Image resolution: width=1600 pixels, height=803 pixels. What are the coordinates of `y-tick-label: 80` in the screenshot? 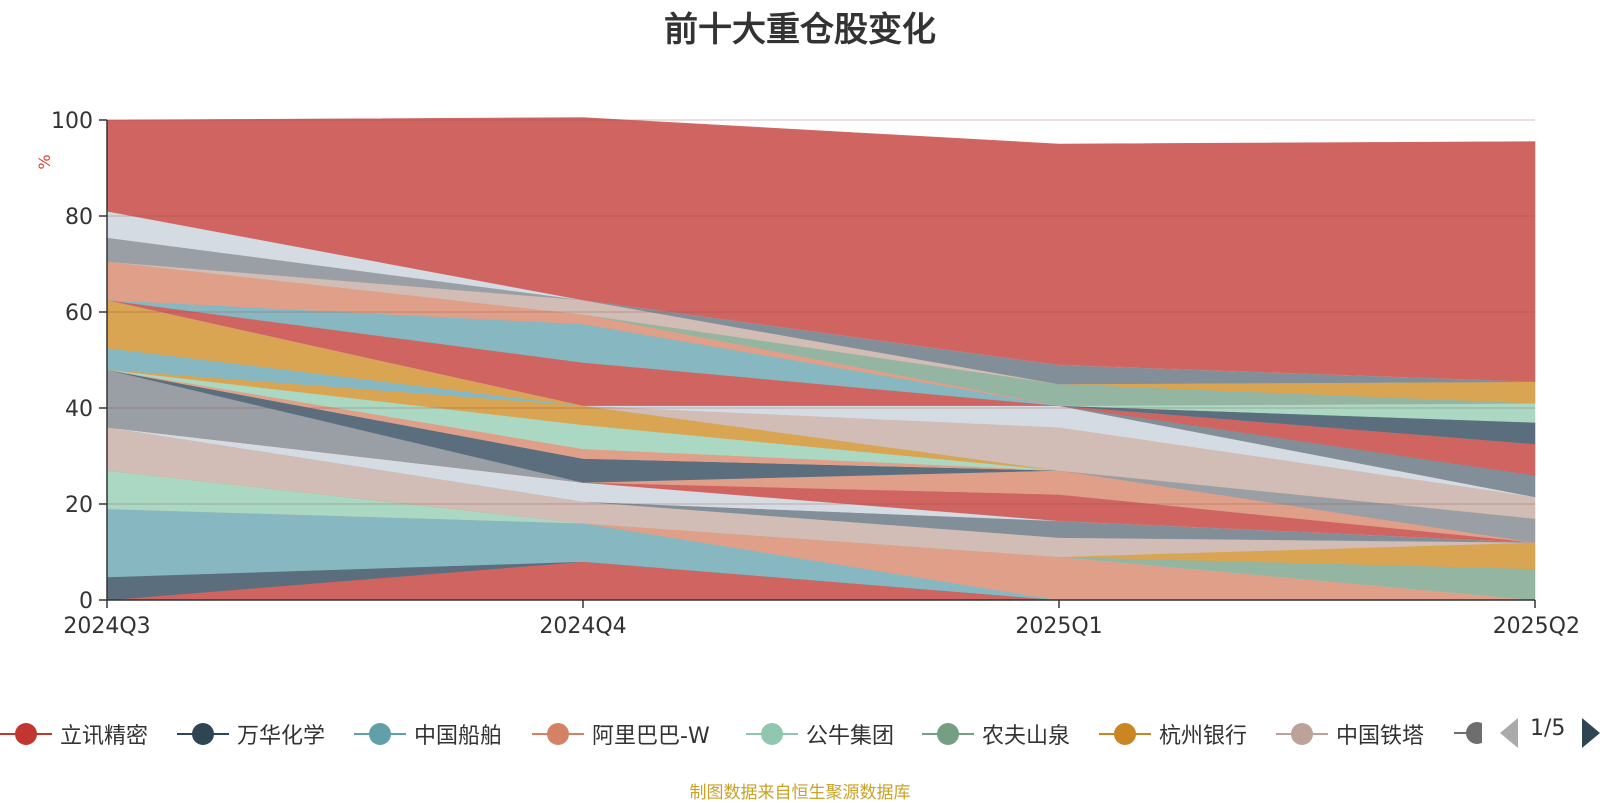 It's located at (79, 217).